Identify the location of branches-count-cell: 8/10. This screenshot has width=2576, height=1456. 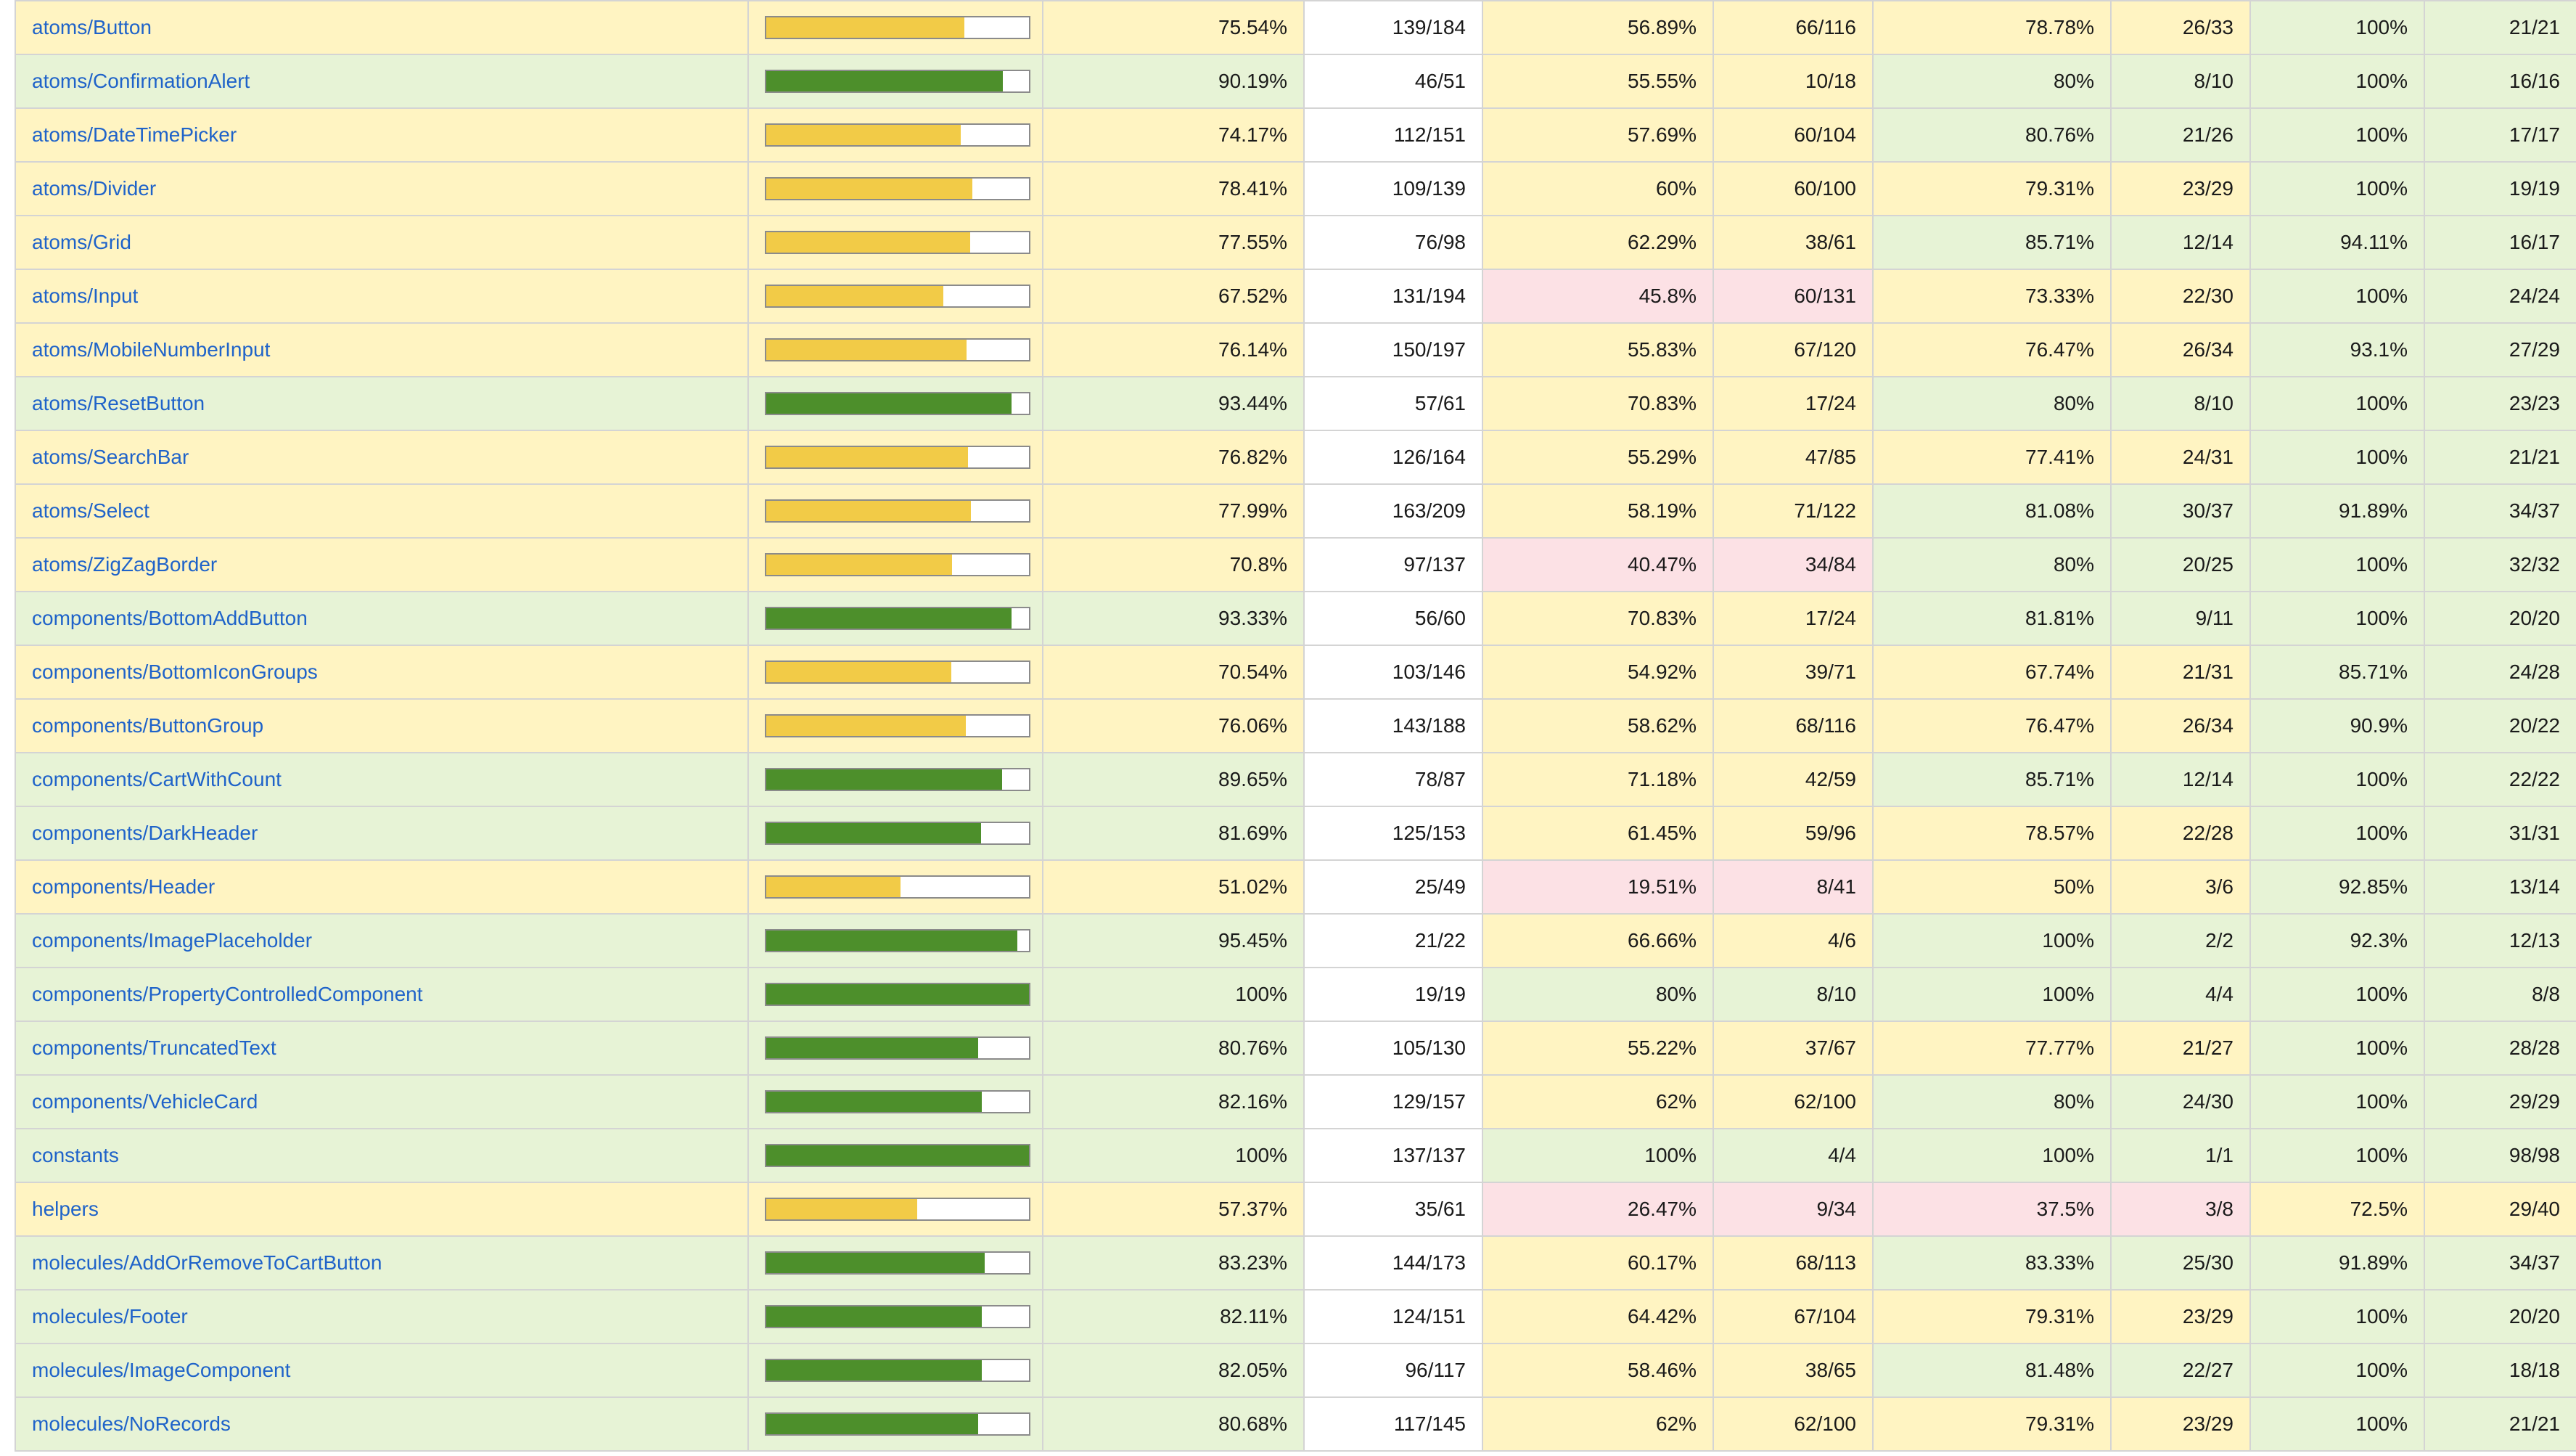
(1793, 994).